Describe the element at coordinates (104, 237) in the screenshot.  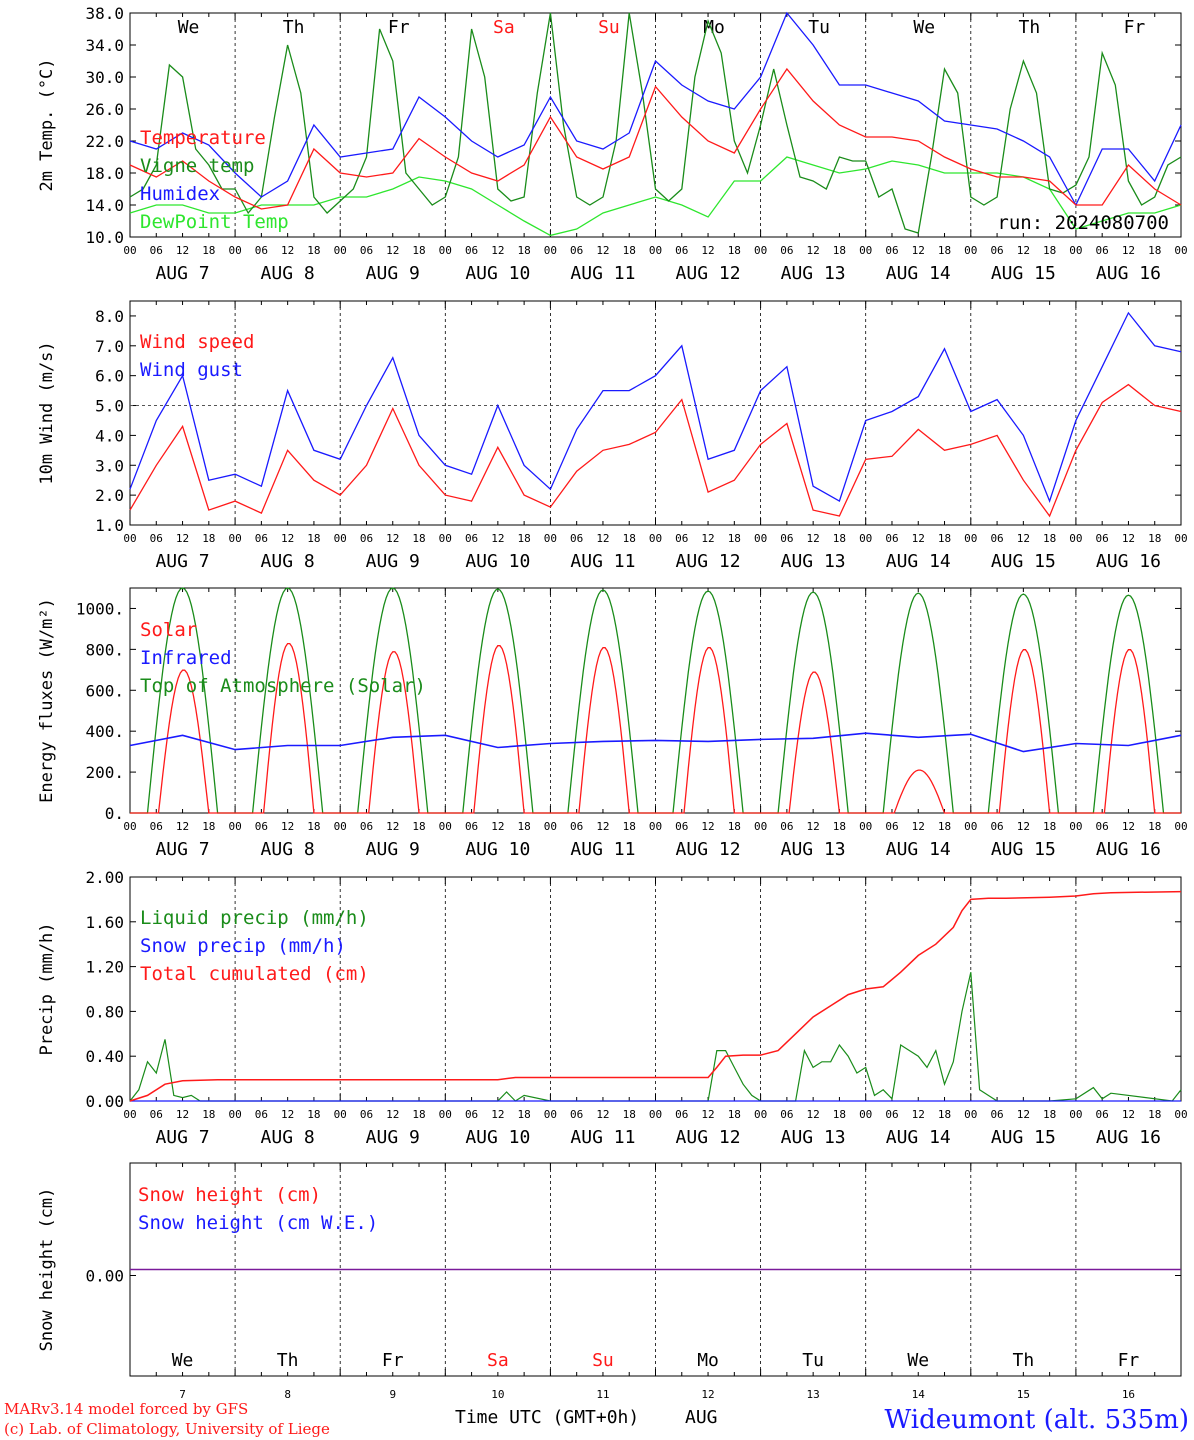
I see `y-tick-label: 10.0` at that location.